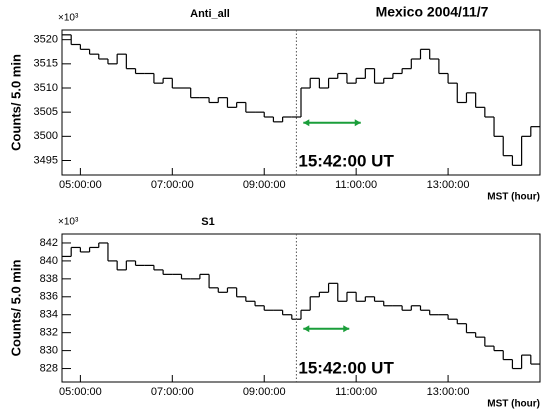  I want to click on y-tick-label: 838, so click(49, 279).